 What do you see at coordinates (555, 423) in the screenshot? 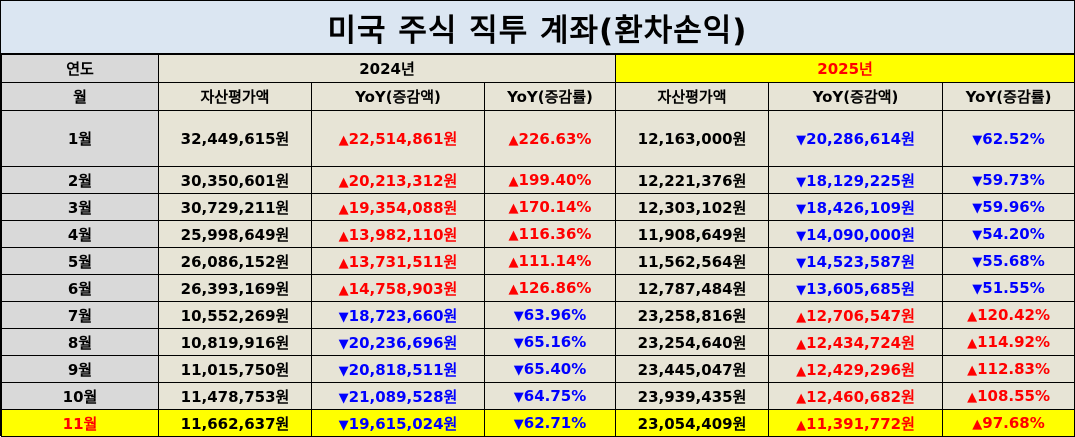
I see `cell-value: 62.71%` at bounding box center [555, 423].